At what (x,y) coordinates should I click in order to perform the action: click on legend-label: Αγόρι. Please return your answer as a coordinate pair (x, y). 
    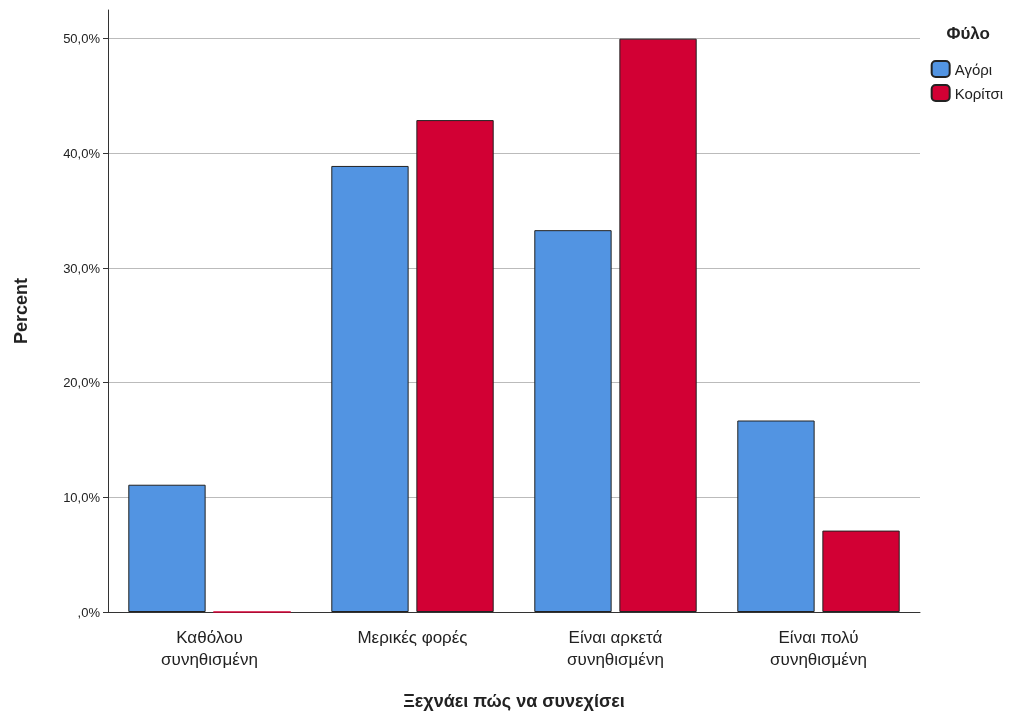
    Looking at the image, I should click on (973, 69).